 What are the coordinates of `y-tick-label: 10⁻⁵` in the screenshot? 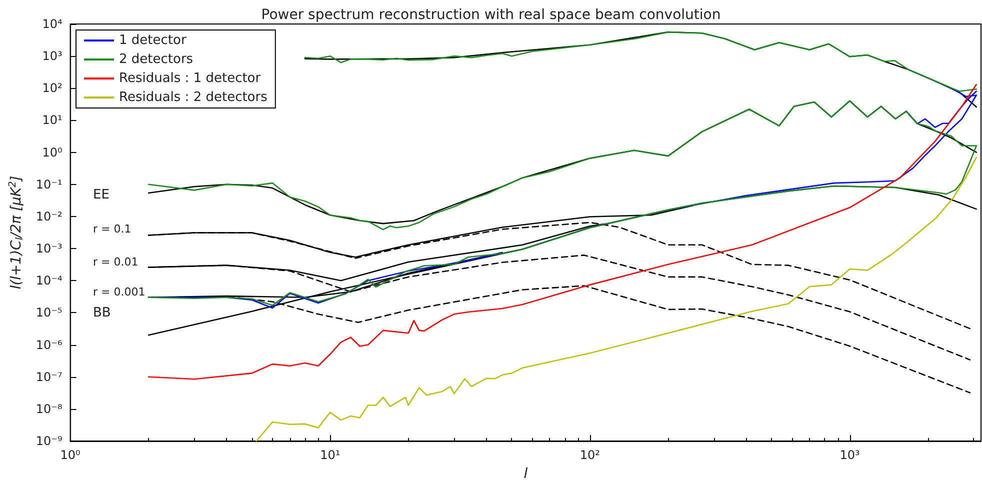 It's located at (49, 313).